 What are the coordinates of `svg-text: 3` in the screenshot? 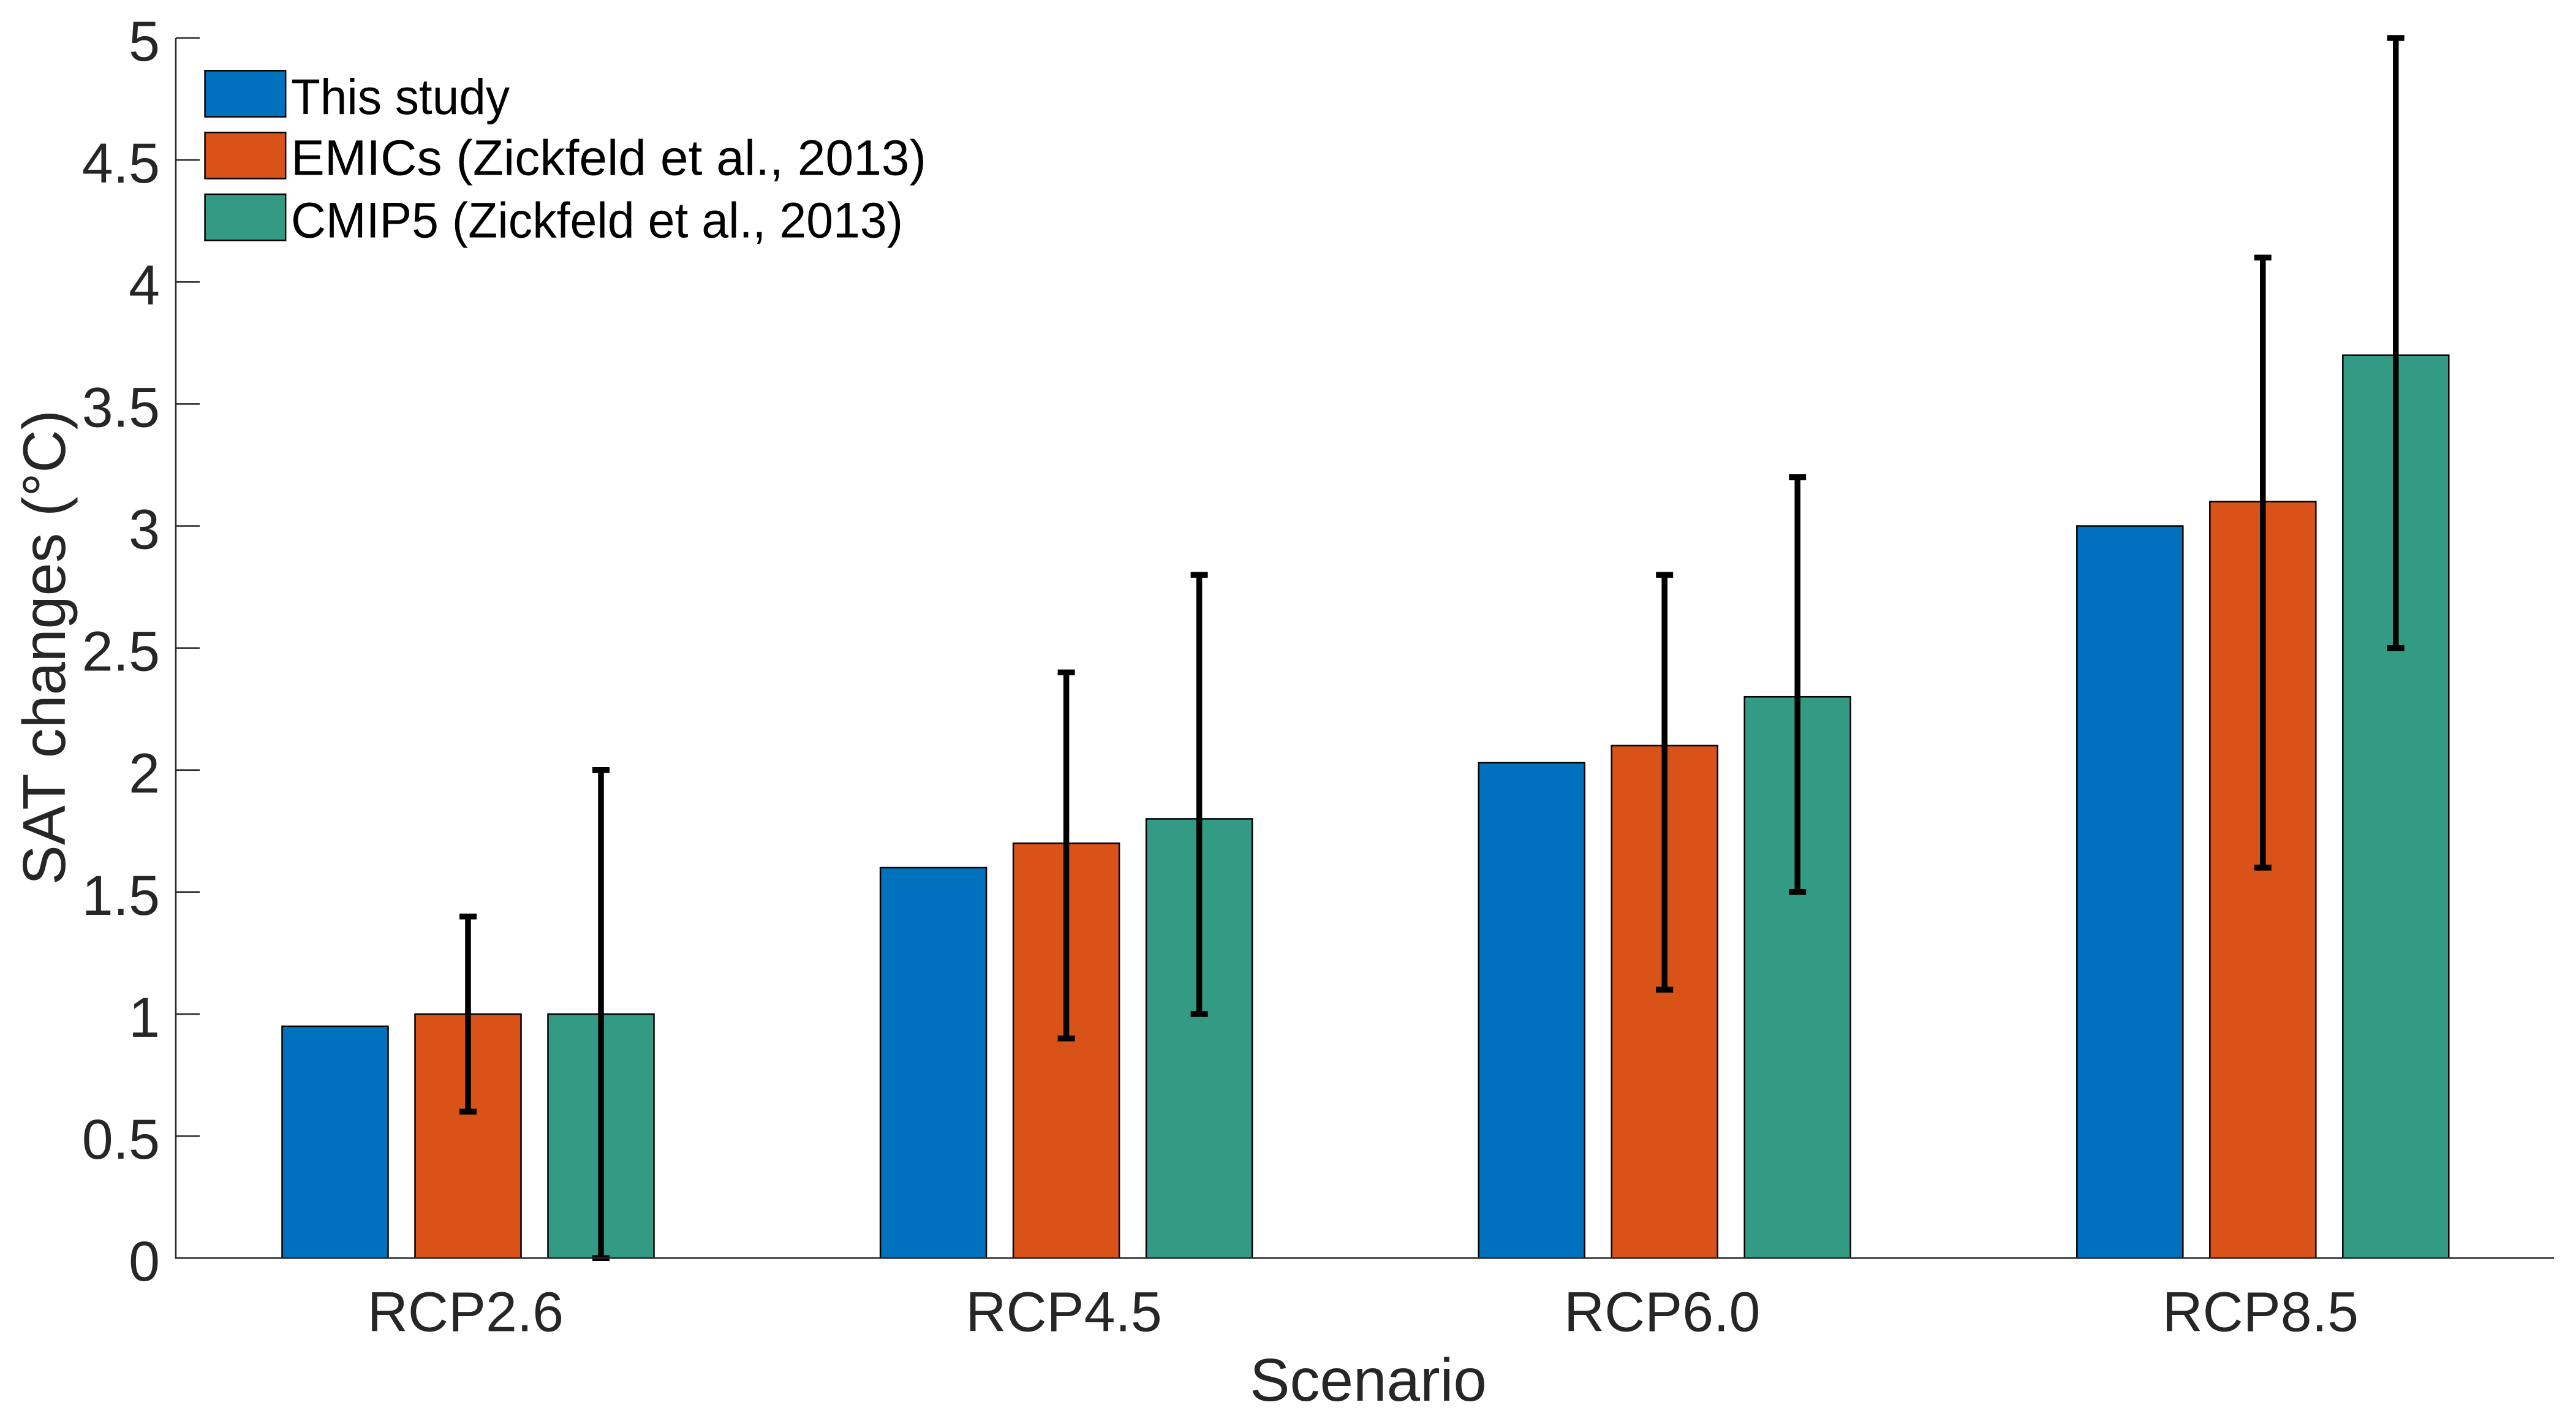 It's located at (144, 530).